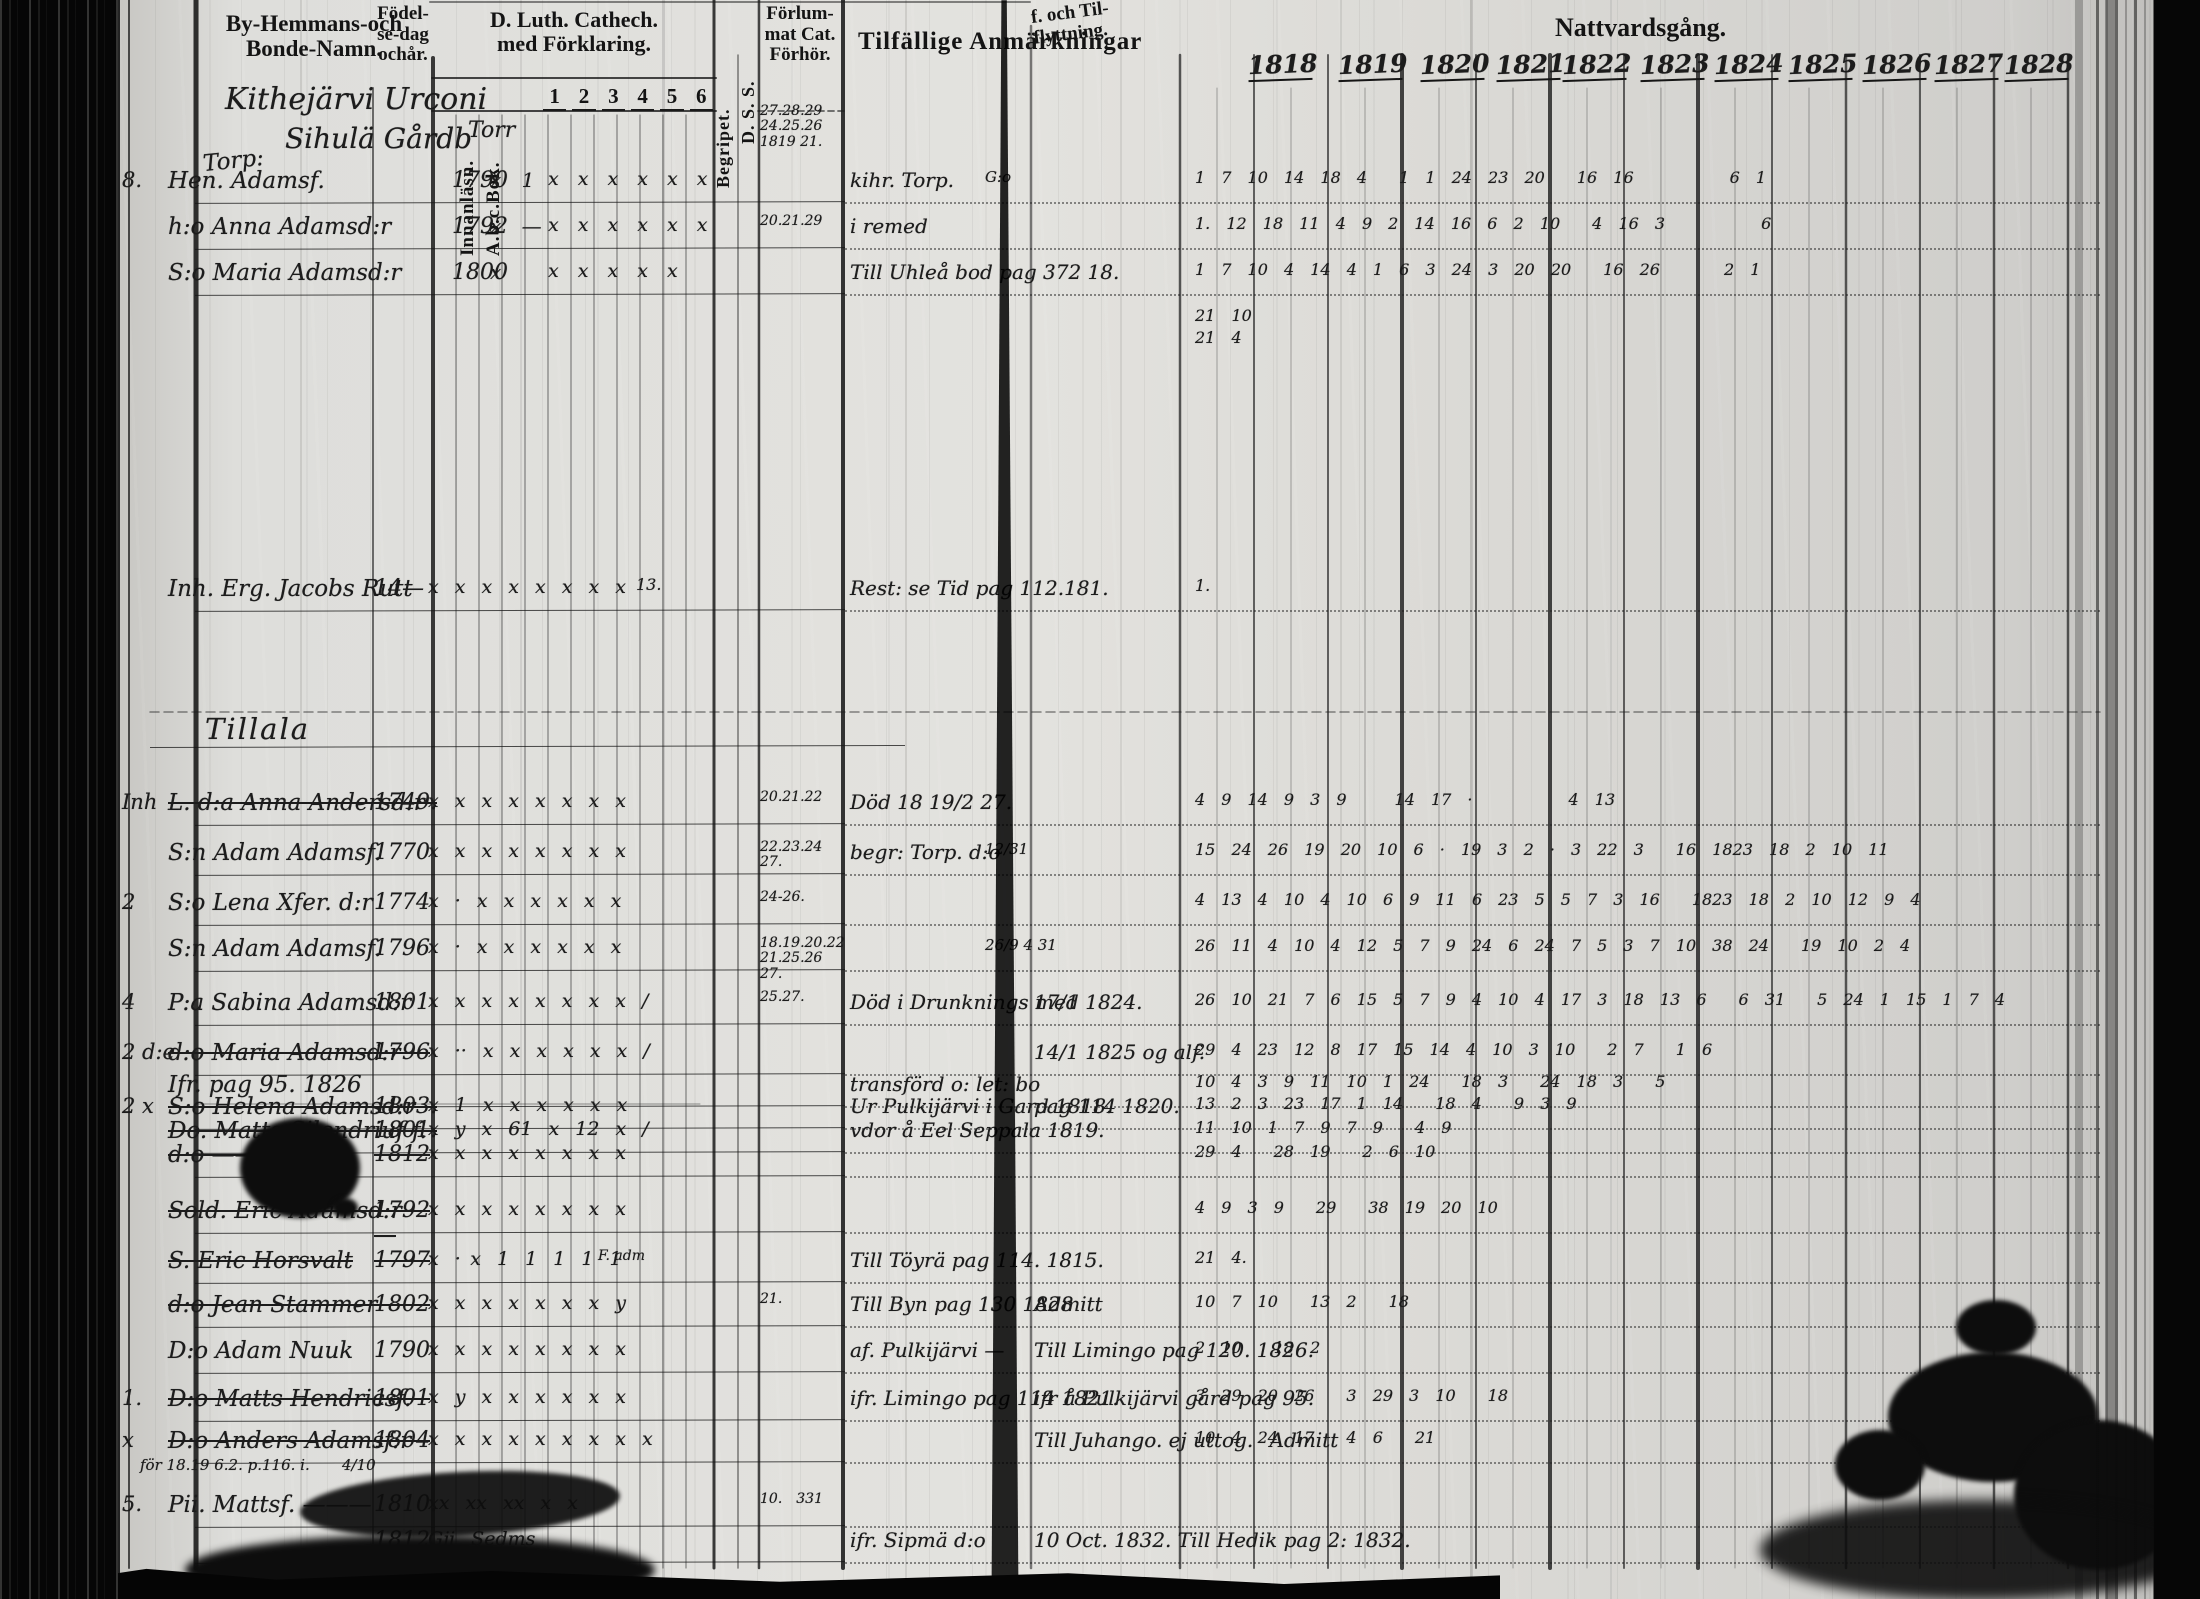 The image size is (2200, 1599). I want to click on migration-note: pag 114 1820., so click(1107, 1106).